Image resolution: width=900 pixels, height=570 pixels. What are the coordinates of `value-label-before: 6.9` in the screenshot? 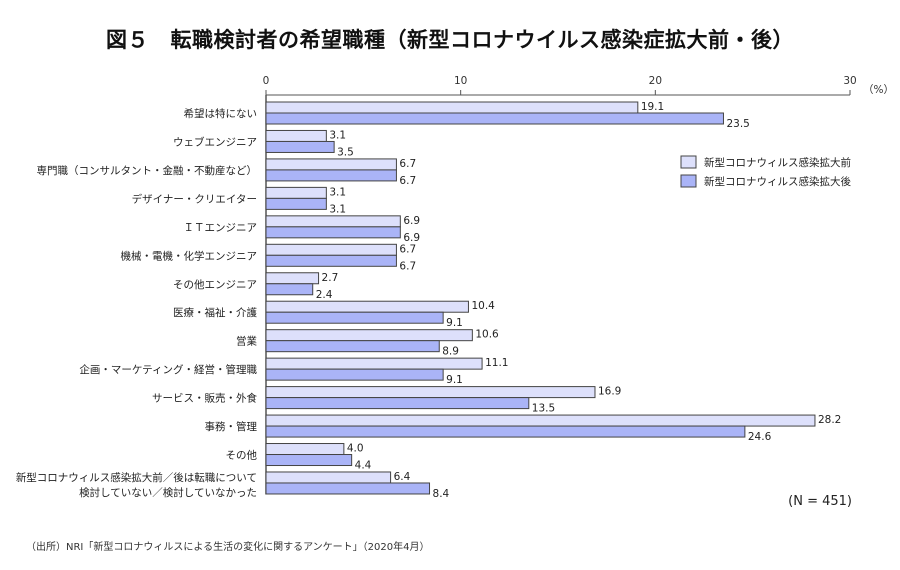 It's located at (411, 221).